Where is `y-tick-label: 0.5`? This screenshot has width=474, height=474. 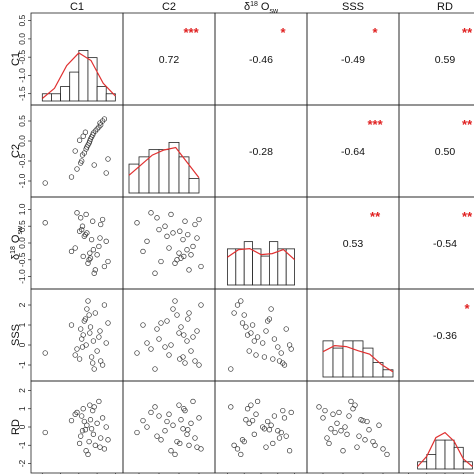
y-tick-label: 0.5 is located at coordinates (22, 20).